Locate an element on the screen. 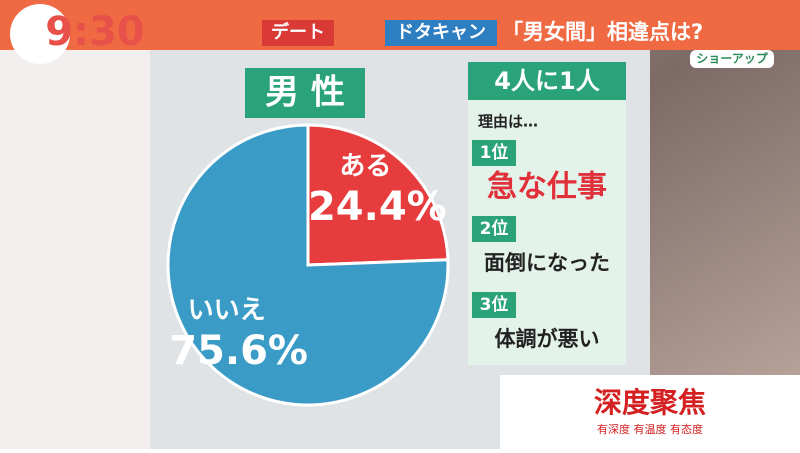 The width and height of the screenshot is (800, 453). chart-title: 男 性 is located at coordinates (305, 93).